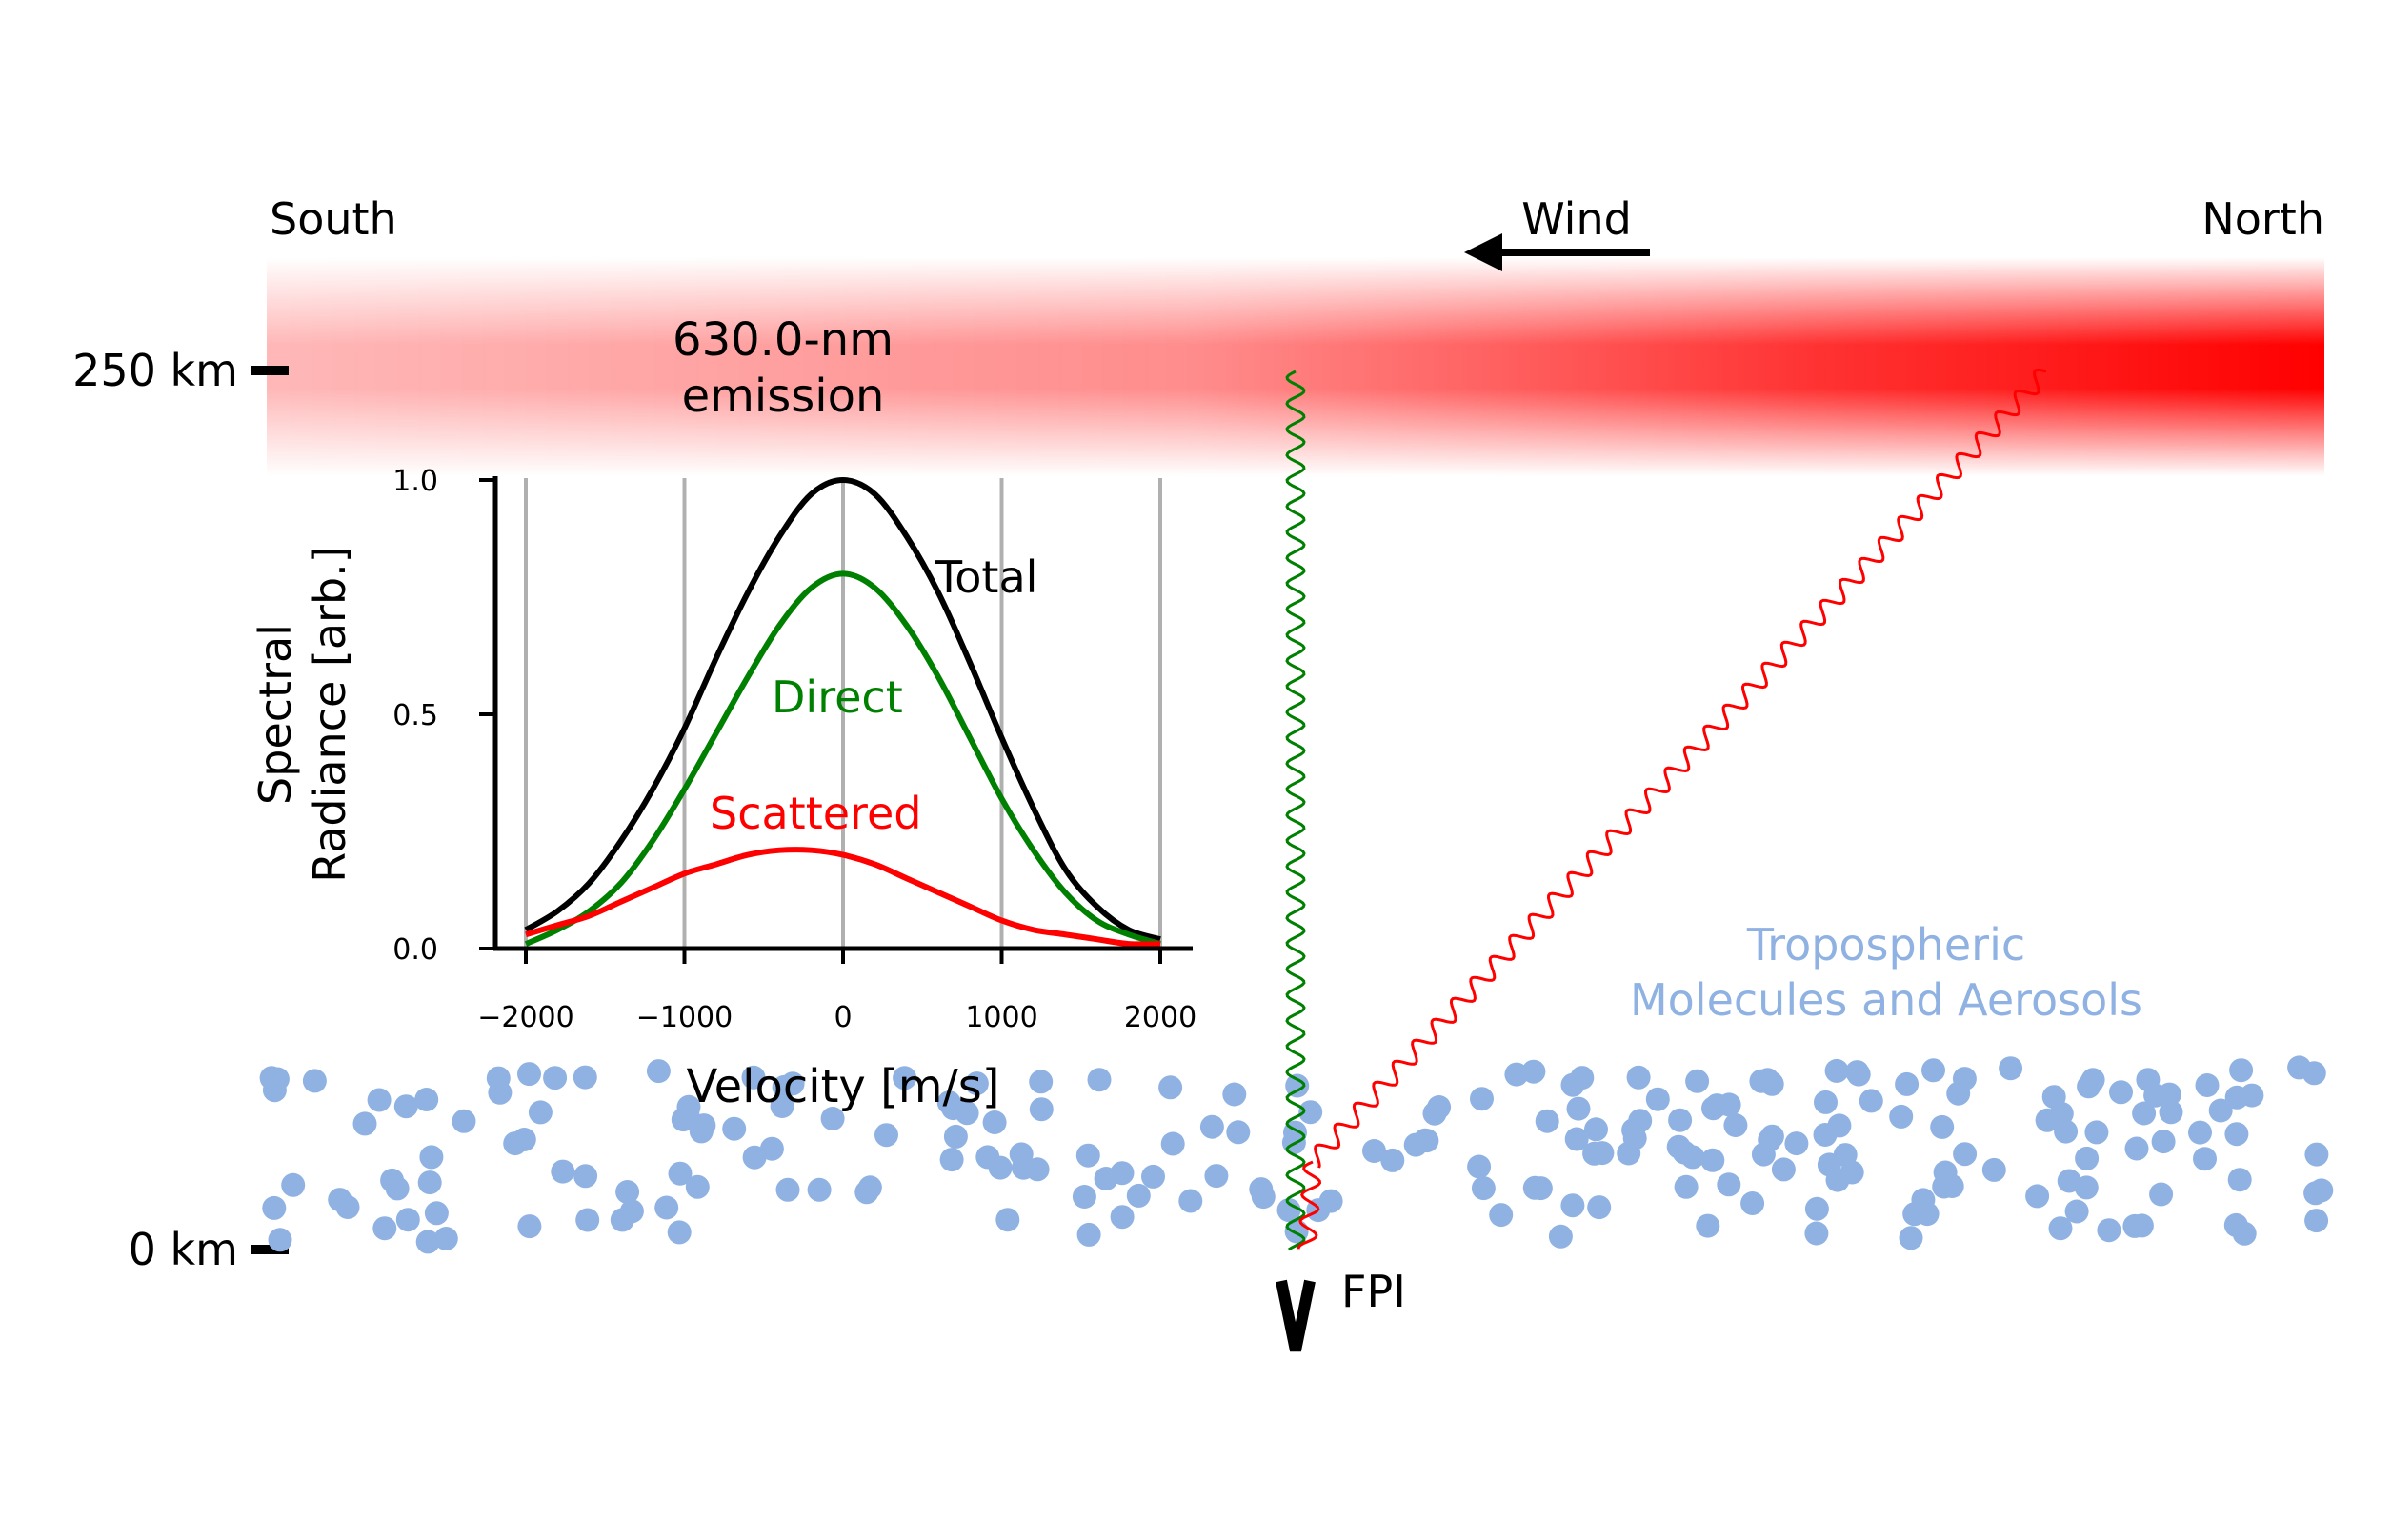 This screenshot has width=2392, height=1540. What do you see at coordinates (783, 396) in the screenshot?
I see `emission-label-line2: emission` at bounding box center [783, 396].